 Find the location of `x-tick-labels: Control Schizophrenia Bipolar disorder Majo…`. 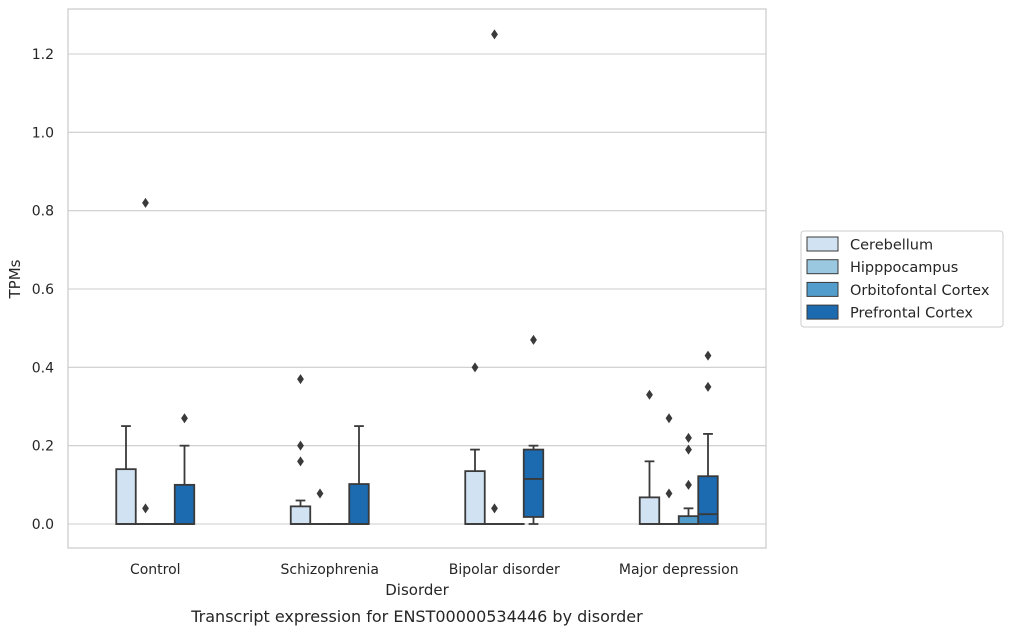

x-tick-labels: Control Schizophrenia Bipolar disorder Majo… is located at coordinates (434, 570).